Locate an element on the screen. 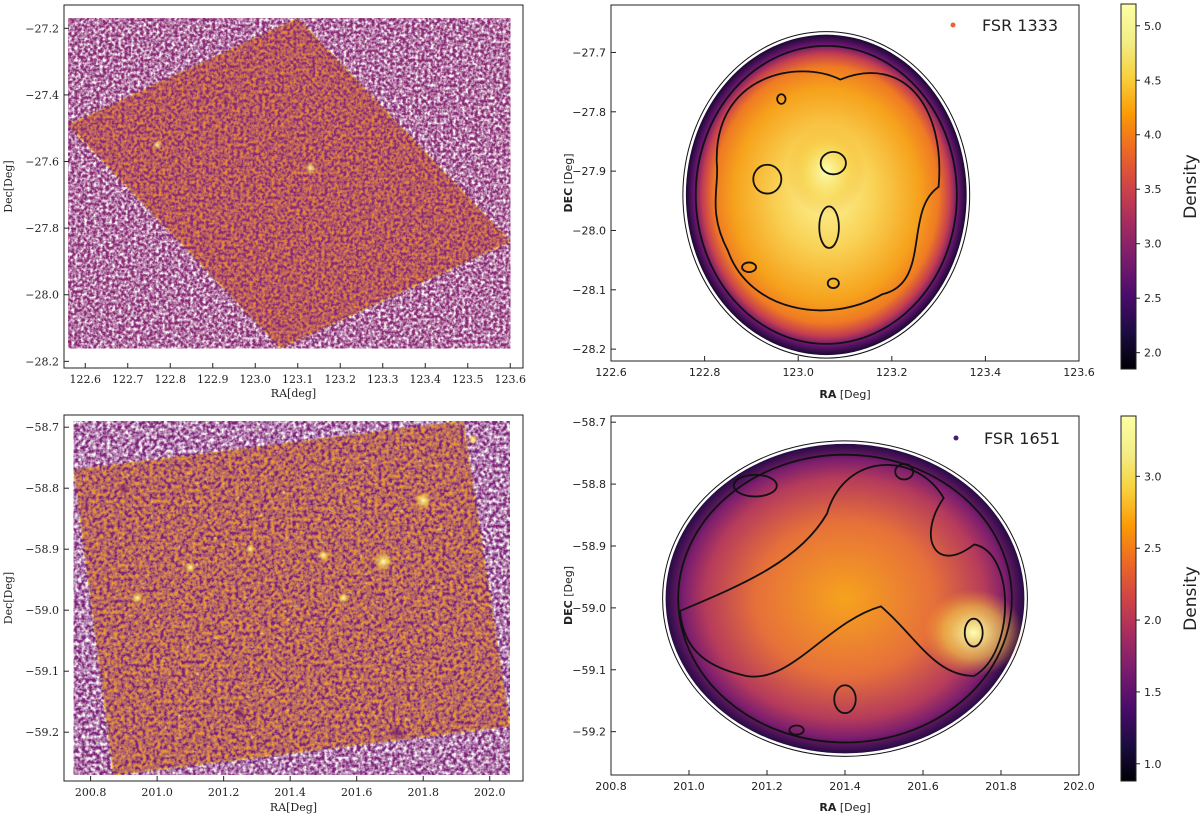 The width and height of the screenshot is (1200, 820). x-tick-label: 123.5 is located at coordinates (468, 379).